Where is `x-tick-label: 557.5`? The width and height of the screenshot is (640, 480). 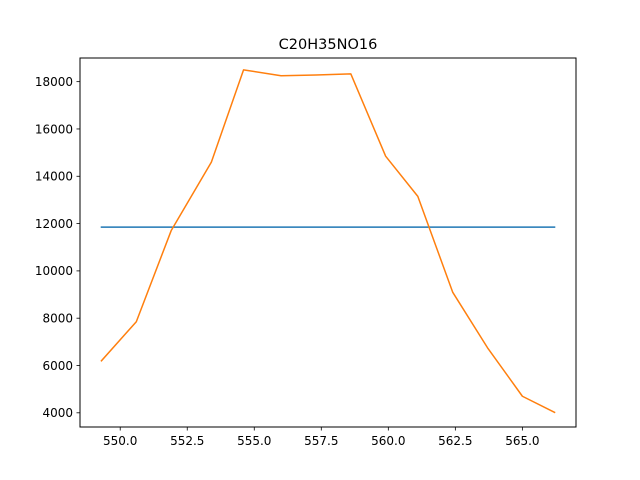
x-tick-label: 557.5 is located at coordinates (321, 441).